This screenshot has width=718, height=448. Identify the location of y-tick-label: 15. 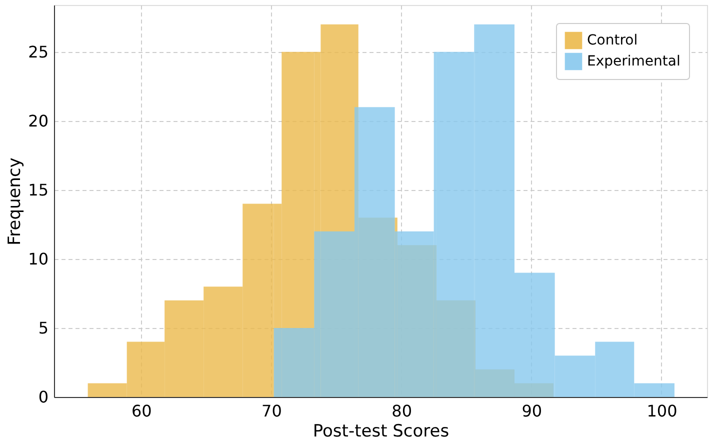
(38, 190).